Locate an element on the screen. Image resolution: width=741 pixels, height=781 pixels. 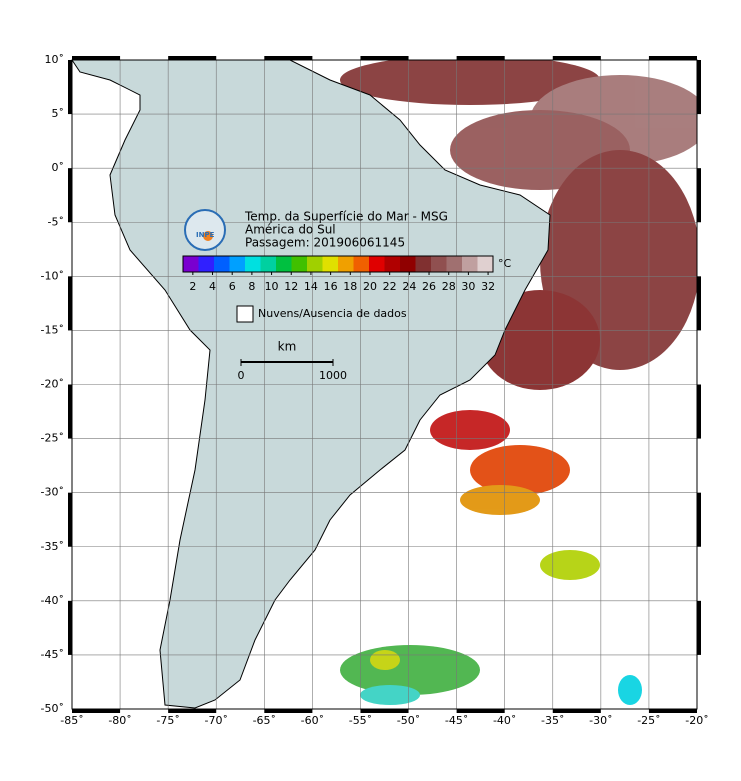
lat-tick-label: -45˚ is located at coordinates (52, 654).